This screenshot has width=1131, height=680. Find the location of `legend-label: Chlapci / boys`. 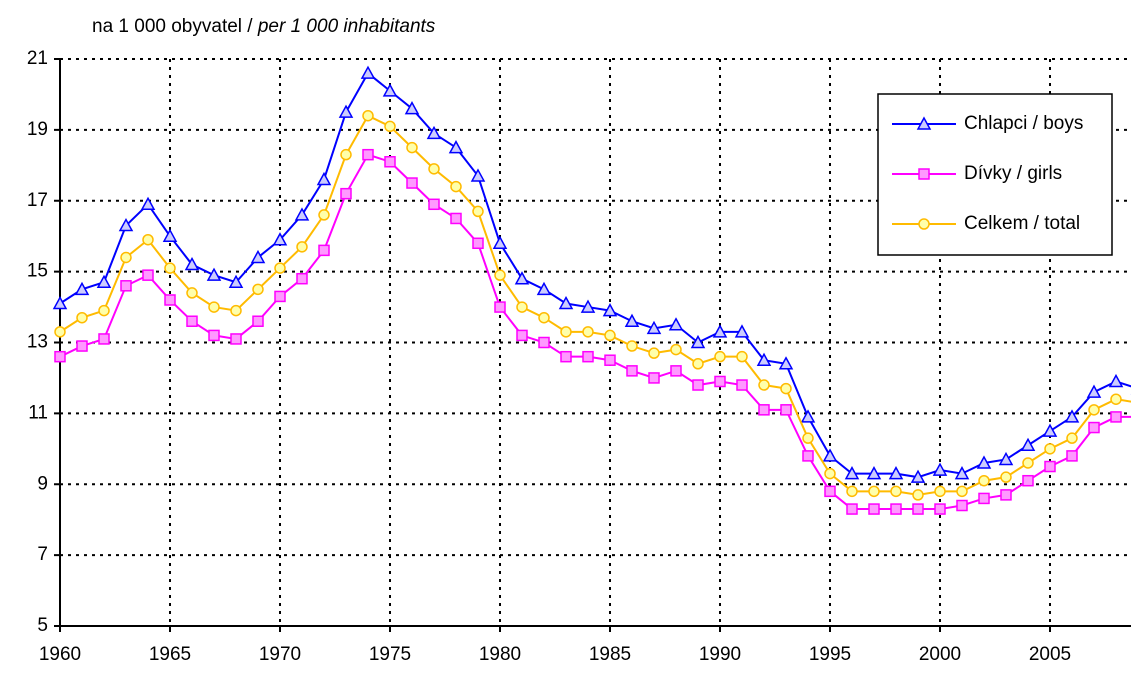

legend-label: Chlapci / boys is located at coordinates (1023, 123).